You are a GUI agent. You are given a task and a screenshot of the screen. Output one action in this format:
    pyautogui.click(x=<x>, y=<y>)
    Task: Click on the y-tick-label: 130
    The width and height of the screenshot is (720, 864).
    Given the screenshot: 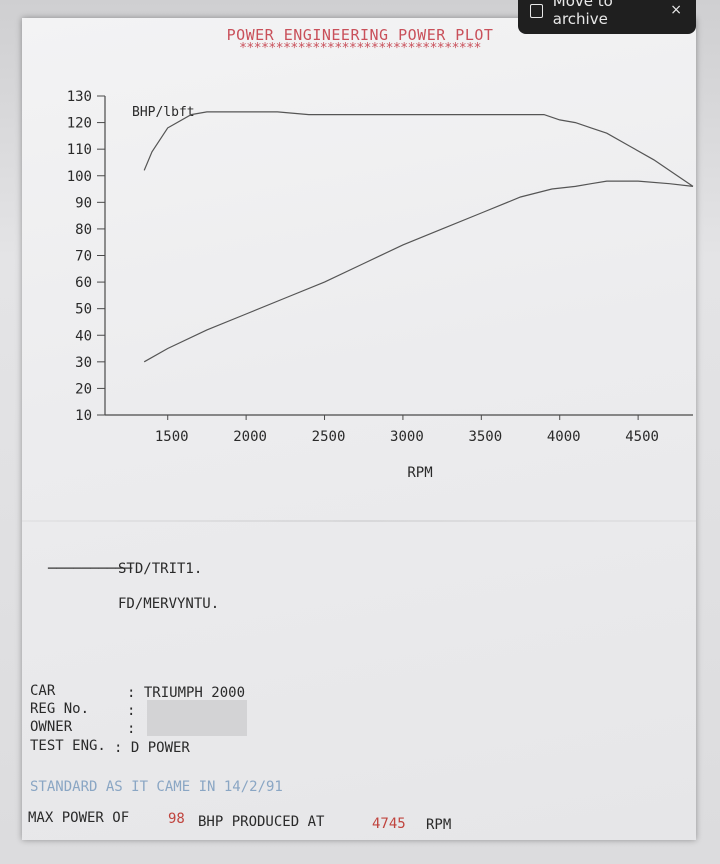 What is the action you would take?
    pyautogui.click(x=79, y=97)
    